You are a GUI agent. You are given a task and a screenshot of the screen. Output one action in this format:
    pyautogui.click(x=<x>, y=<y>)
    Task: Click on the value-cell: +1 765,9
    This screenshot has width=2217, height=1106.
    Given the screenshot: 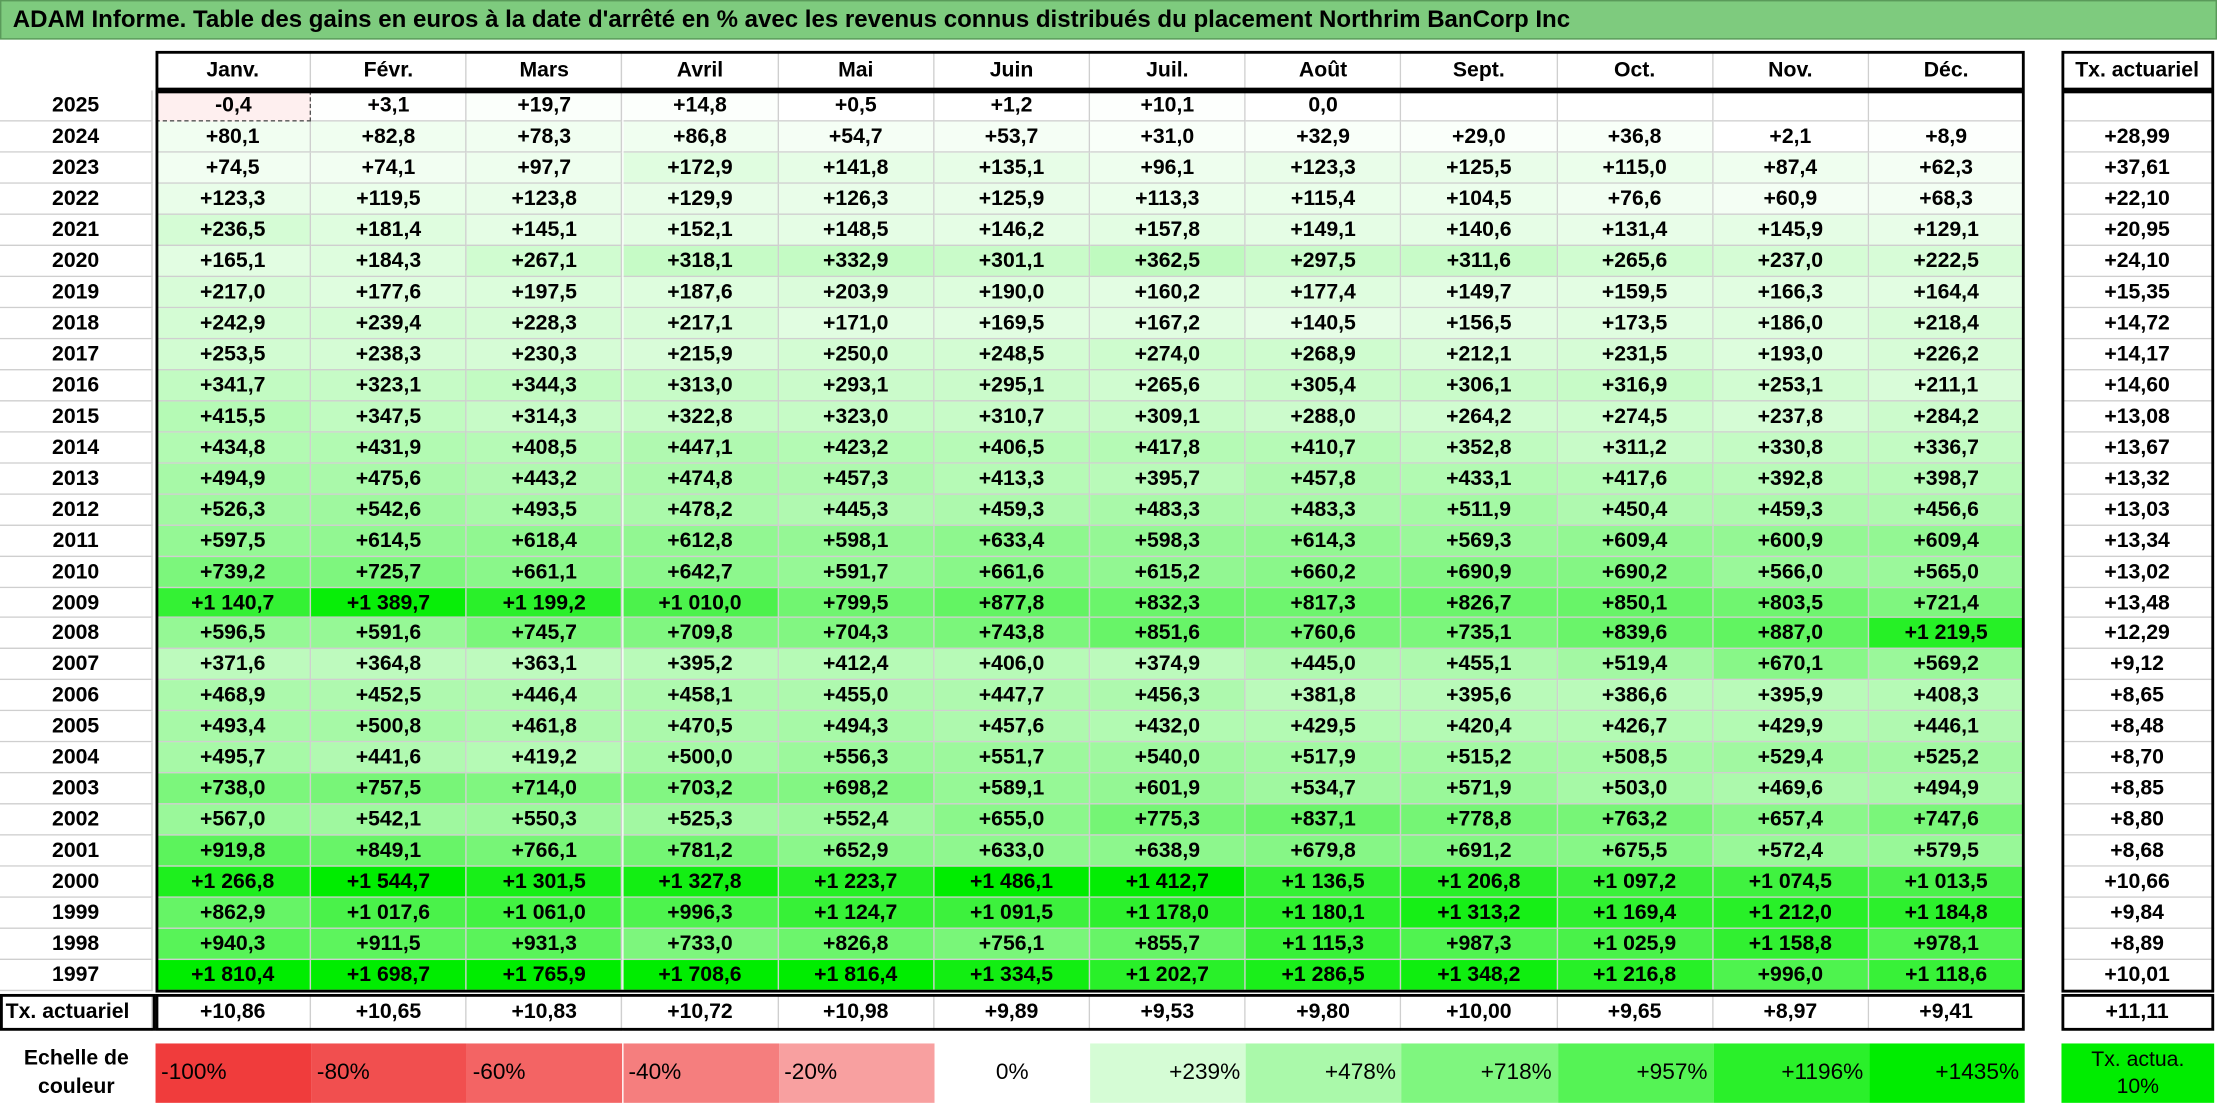 What is the action you would take?
    pyautogui.click(x=545, y=976)
    